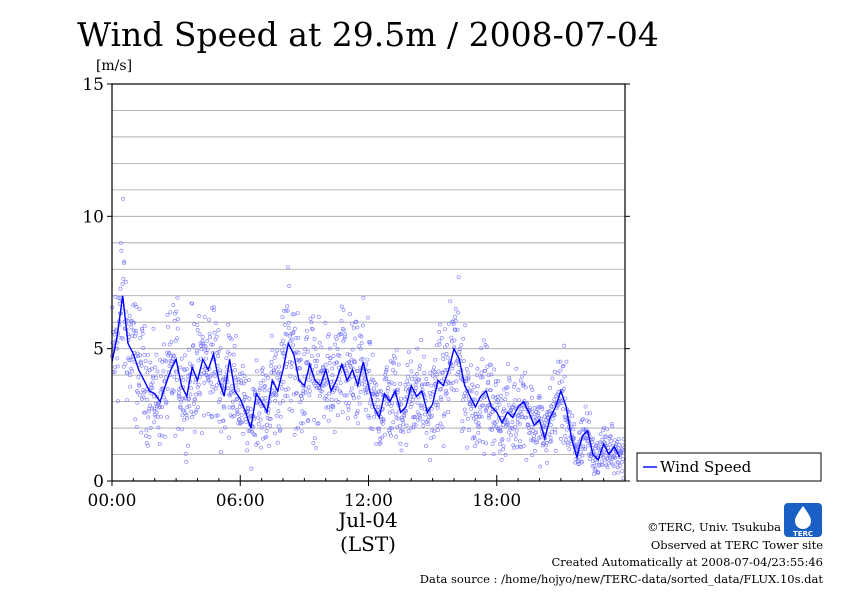 Image resolution: width=842 pixels, height=595 pixels. What do you see at coordinates (714, 527) in the screenshot?
I see `footer-copyright: ©TERC, Univ. Tsukuba` at bounding box center [714, 527].